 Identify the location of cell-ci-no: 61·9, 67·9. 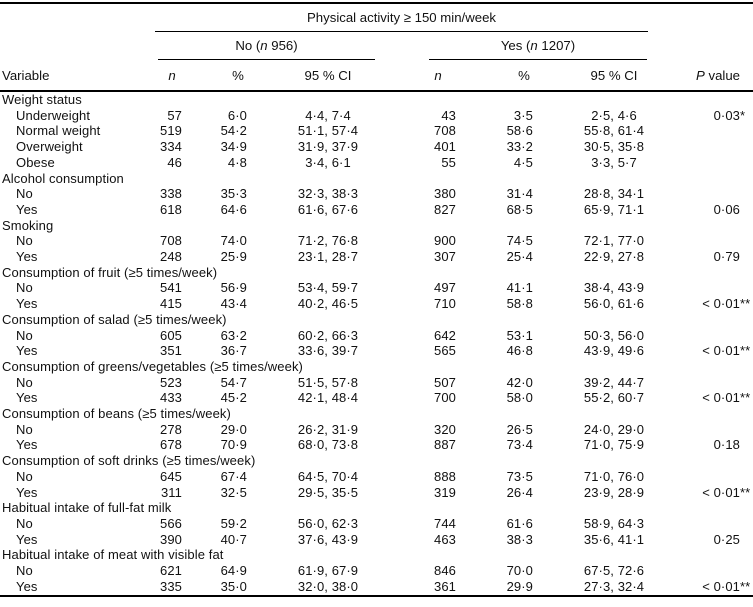
(328, 571).